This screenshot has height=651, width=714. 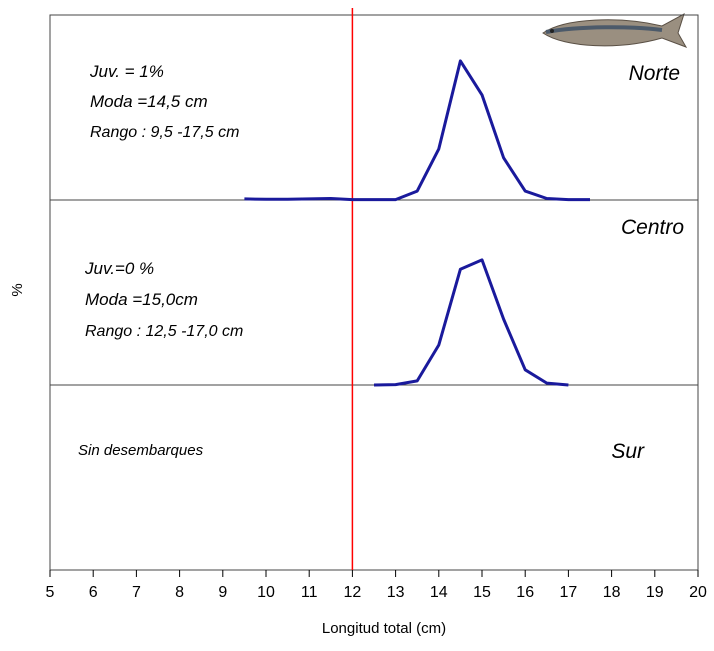 What do you see at coordinates (50, 592) in the screenshot?
I see `x-tick-label: 5` at bounding box center [50, 592].